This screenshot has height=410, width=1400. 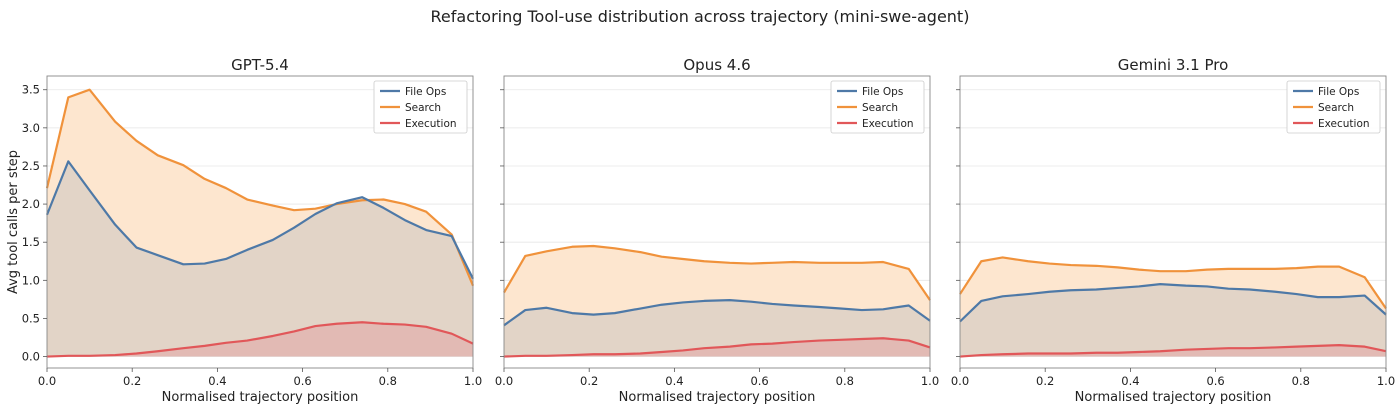 What do you see at coordinates (13, 222) in the screenshot?
I see `y-axis-label: Avg tool calls per step` at bounding box center [13, 222].